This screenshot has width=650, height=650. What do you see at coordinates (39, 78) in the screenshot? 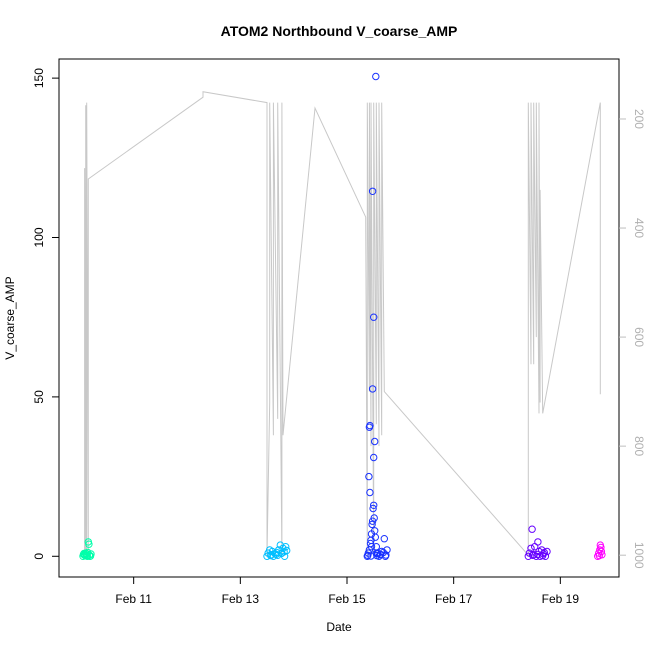
I see `y-tick-label: 150` at bounding box center [39, 78].